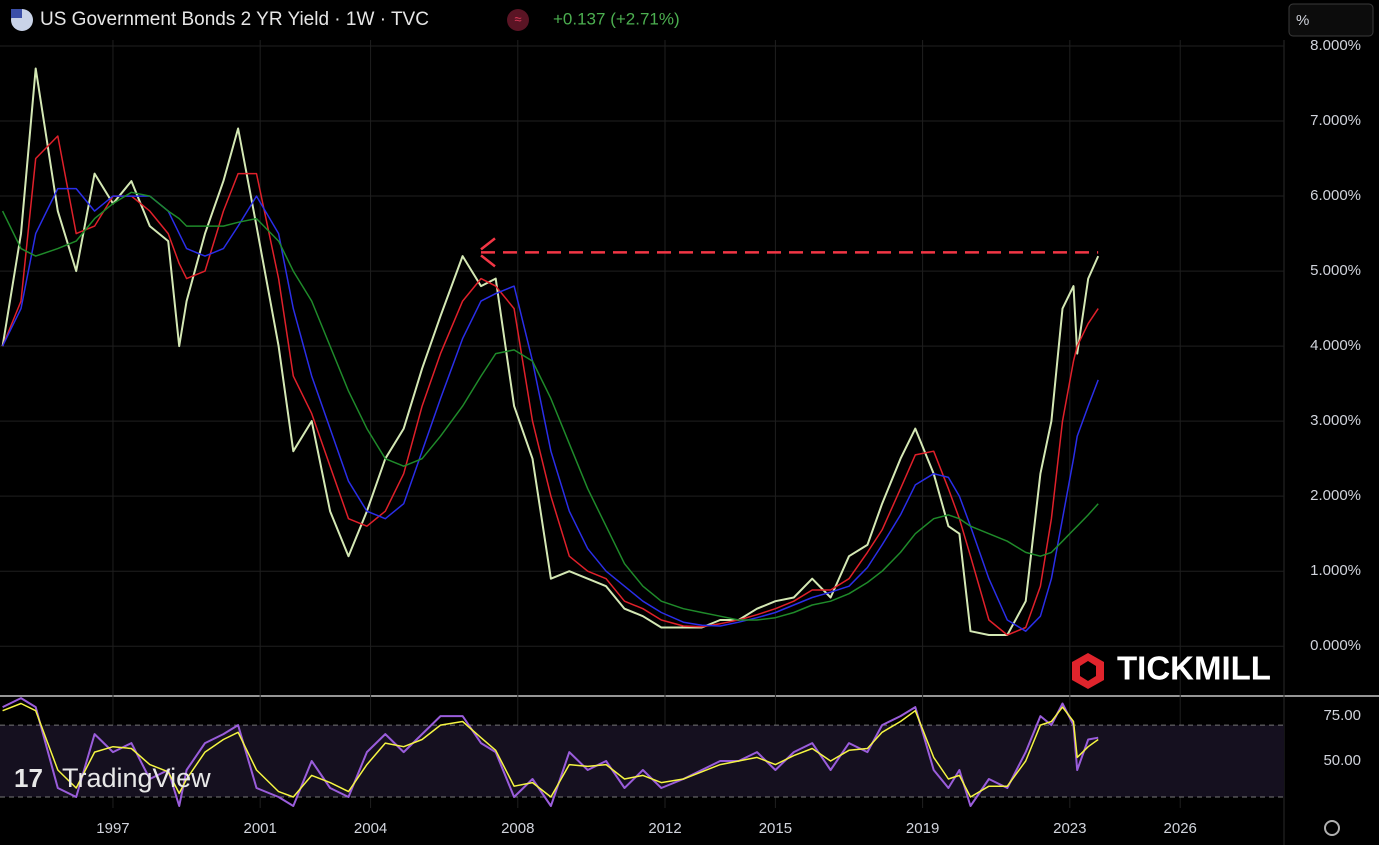 The height and width of the screenshot is (845, 1379). What do you see at coordinates (1069, 828) in the screenshot?
I see `x-tick-label: 2023` at bounding box center [1069, 828].